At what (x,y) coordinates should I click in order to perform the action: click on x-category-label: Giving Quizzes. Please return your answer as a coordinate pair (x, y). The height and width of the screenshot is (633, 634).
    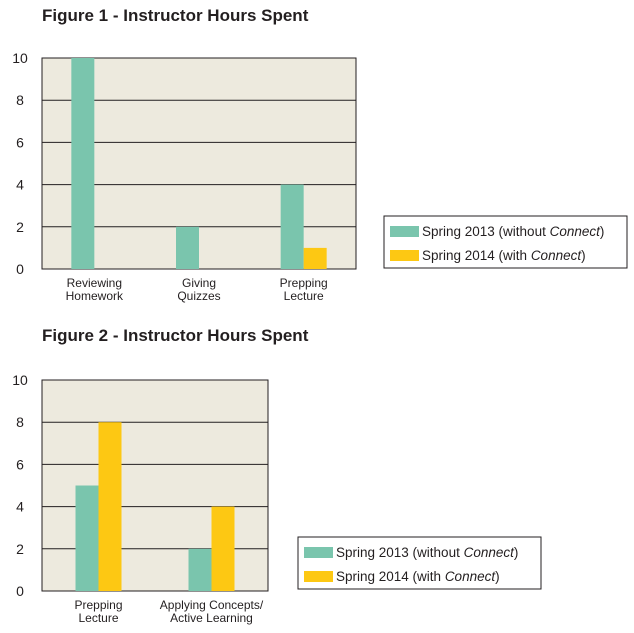
    Looking at the image, I should click on (198, 289).